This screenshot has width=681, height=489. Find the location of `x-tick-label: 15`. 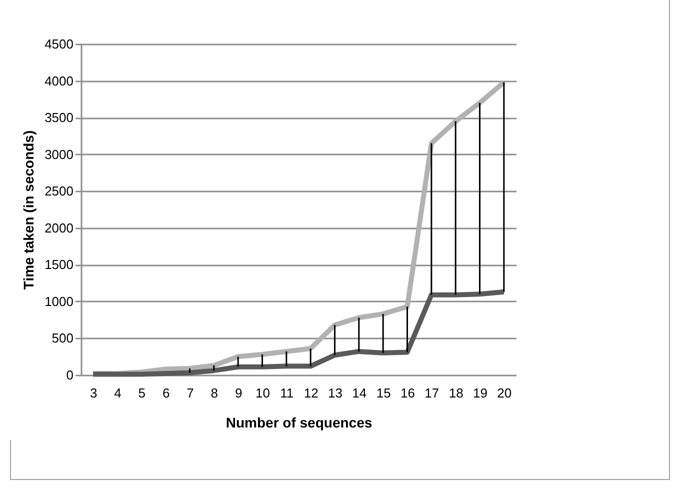

x-tick-label: 15 is located at coordinates (383, 393).